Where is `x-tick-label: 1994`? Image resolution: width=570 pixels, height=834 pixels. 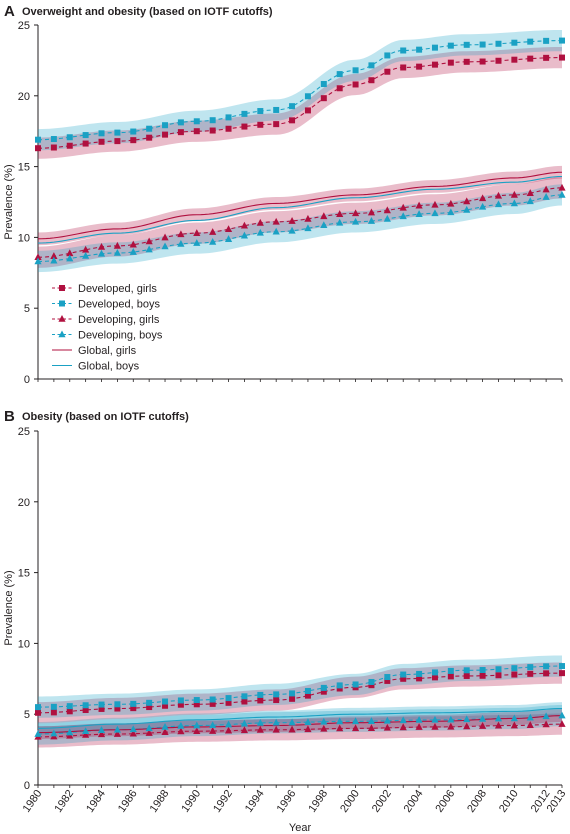 x-tick-label: 1994 is located at coordinates (255, 801).